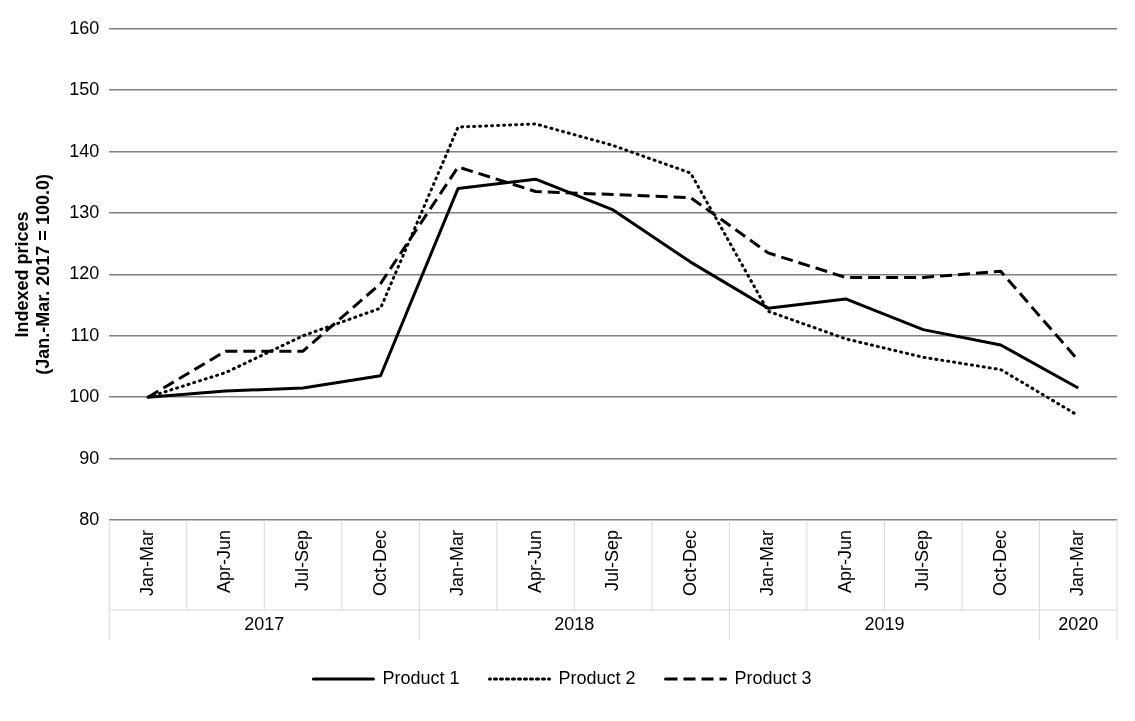 The width and height of the screenshot is (1135, 721). I want to click on y-tick-label: 150, so click(84, 89).